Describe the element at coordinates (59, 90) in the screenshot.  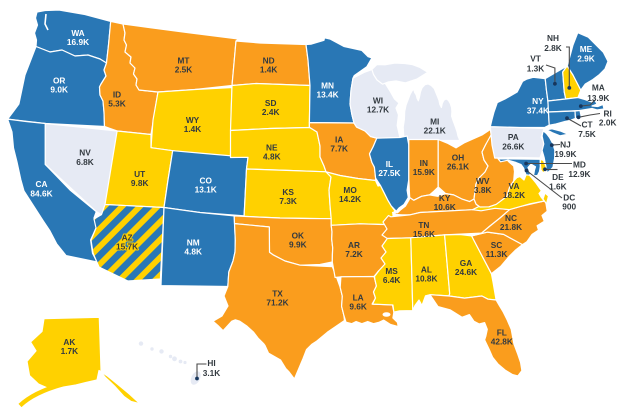
I see `svg-text: 9.0K` at that location.